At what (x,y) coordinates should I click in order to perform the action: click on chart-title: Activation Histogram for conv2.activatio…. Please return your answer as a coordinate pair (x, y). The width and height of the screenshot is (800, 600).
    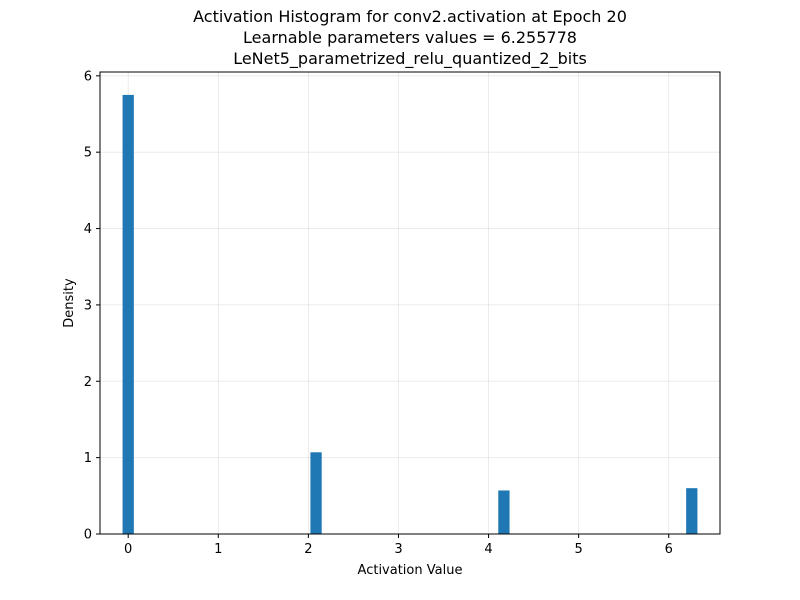
    Looking at the image, I should click on (410, 38).